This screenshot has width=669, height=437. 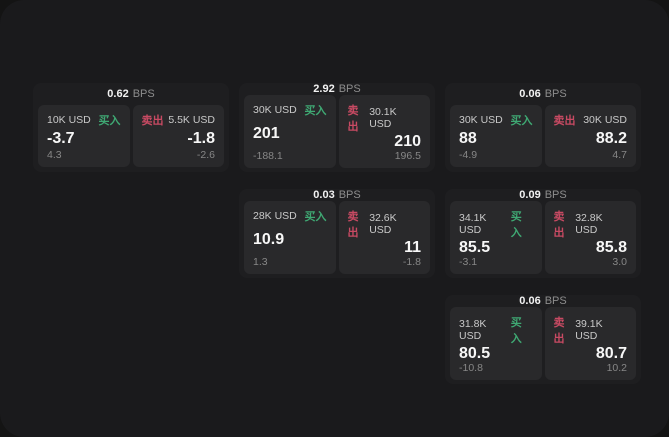 I want to click on sell-quote-tile: 卖出 32.8K USD 85.8 3.0, so click(x=590, y=237).